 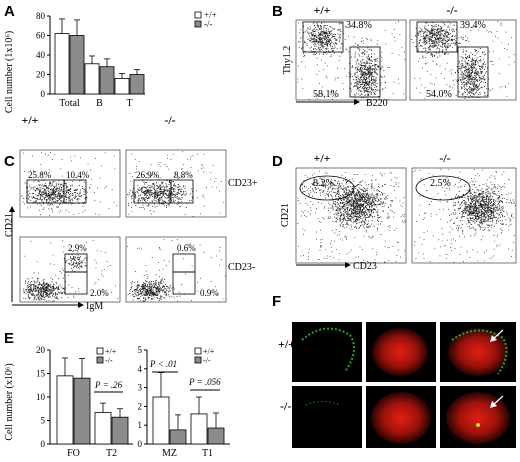 I want to click on panel-c-plot-wt-top, so click(x=70, y=183).